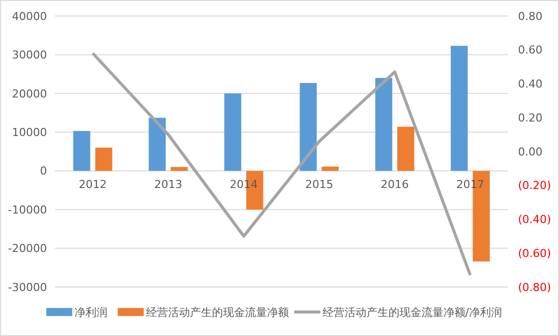 The width and height of the screenshot is (559, 336). I want to click on x-tick-label: 2016, so click(394, 184).